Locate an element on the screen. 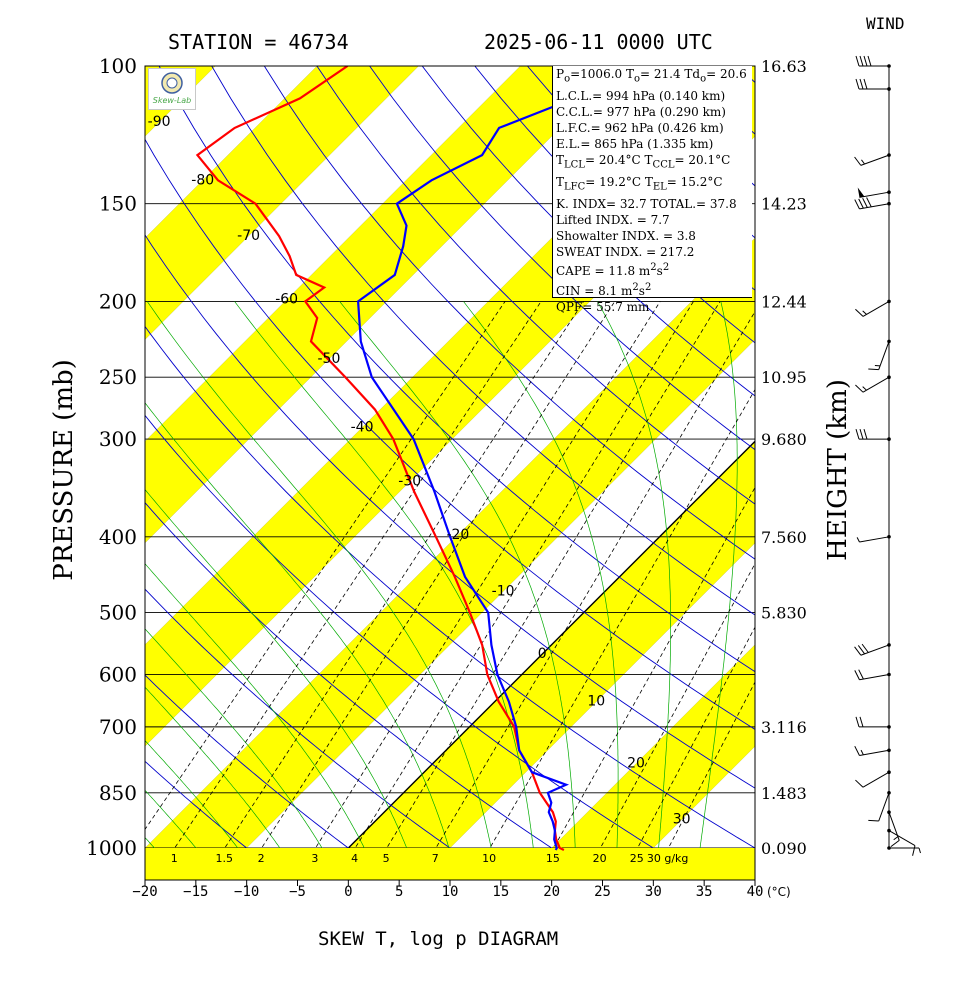  info-line: TLFC= 19.2°C TEL= 15.2°C is located at coordinates (639, 184).